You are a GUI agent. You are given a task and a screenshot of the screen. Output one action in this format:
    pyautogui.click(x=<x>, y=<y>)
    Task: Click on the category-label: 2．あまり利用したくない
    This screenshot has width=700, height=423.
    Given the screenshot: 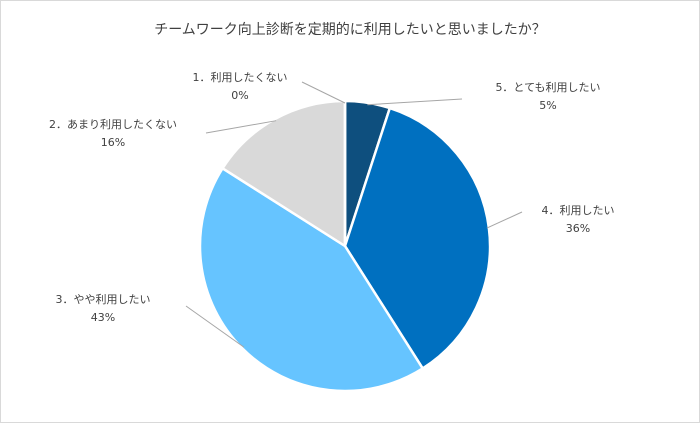 What is the action you would take?
    pyautogui.click(x=113, y=124)
    